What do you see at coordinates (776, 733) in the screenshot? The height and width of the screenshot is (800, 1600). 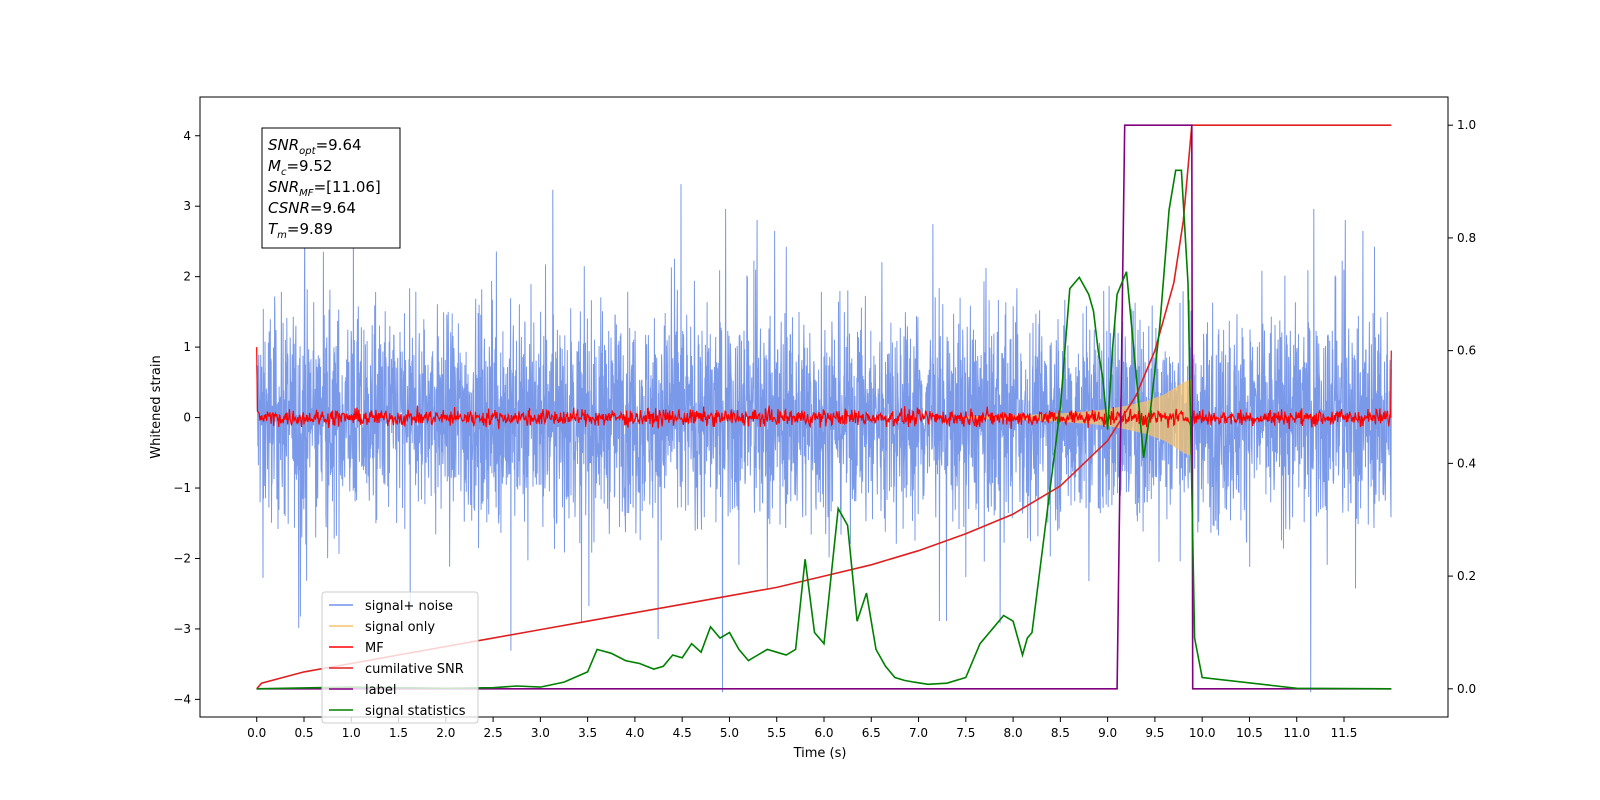 I see `x-tick-label: 5.5` at bounding box center [776, 733].